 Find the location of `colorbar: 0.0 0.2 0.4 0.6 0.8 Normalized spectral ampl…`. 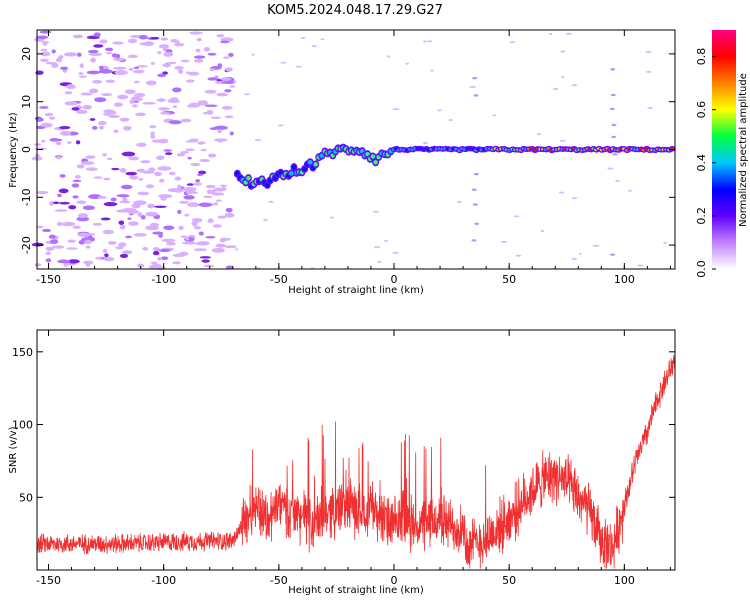

colorbar: 0.0 0.2 0.4 0.6 0.8 Normalized spectral ampl… is located at coordinates (722, 154).